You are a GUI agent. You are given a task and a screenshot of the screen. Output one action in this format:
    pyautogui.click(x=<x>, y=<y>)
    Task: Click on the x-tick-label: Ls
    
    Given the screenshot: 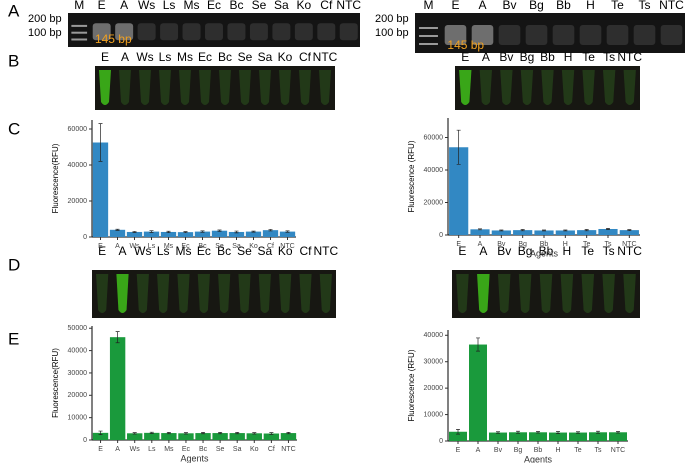 What is the action you would take?
    pyautogui.click(x=152, y=449)
    